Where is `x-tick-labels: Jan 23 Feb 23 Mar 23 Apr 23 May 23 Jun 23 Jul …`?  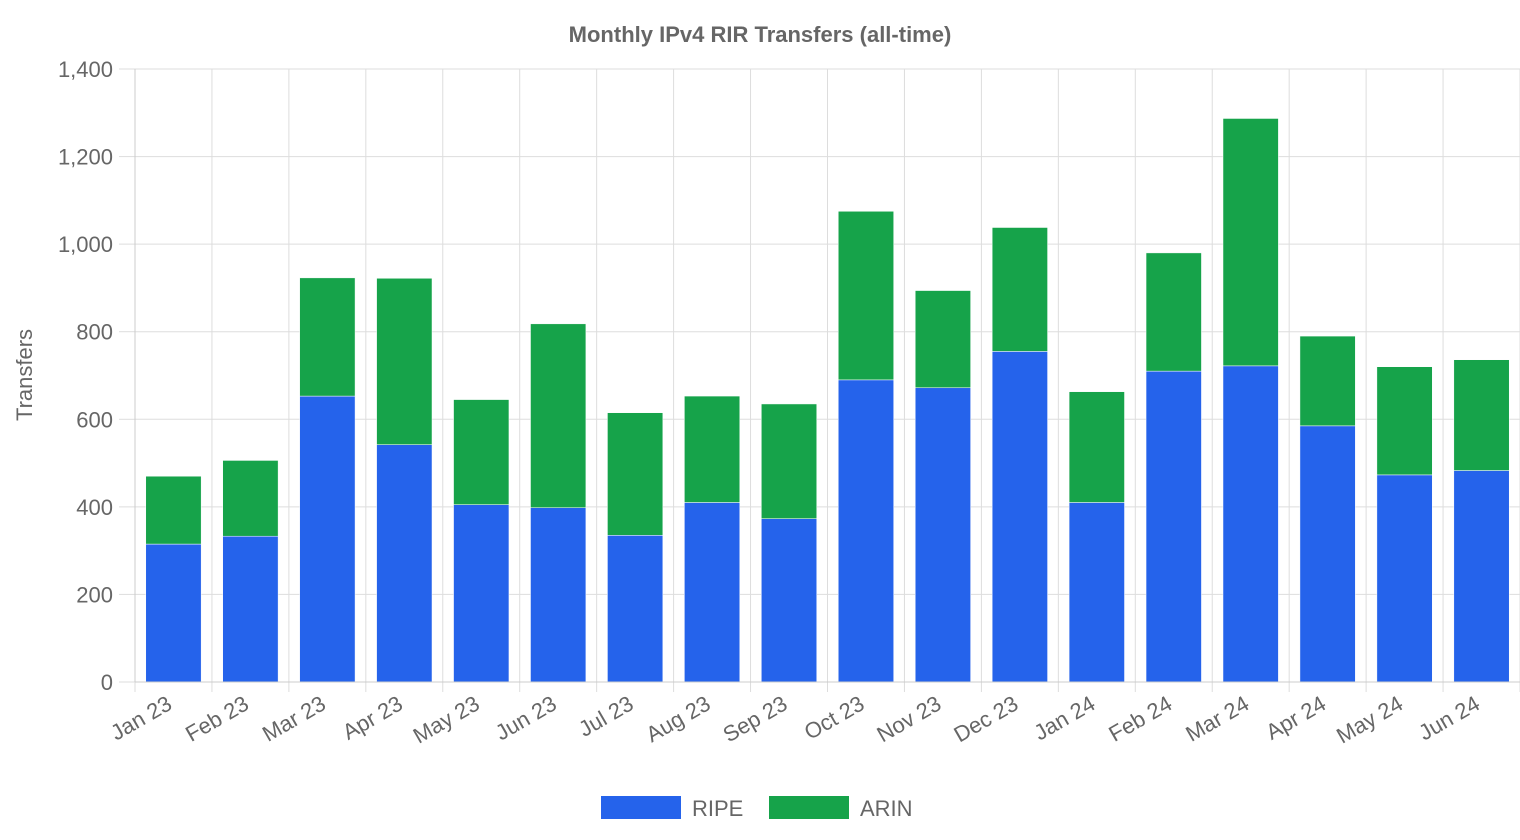
x-tick-labels: Jan 23 Feb 23 Mar 23 Apr 23 May 23 Jun 23 Jul … is located at coordinates (795, 720).